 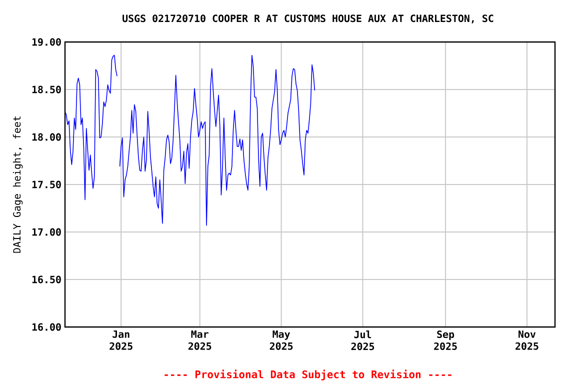 I want to click on y-tick-label: 19.00, so click(x=46, y=42).